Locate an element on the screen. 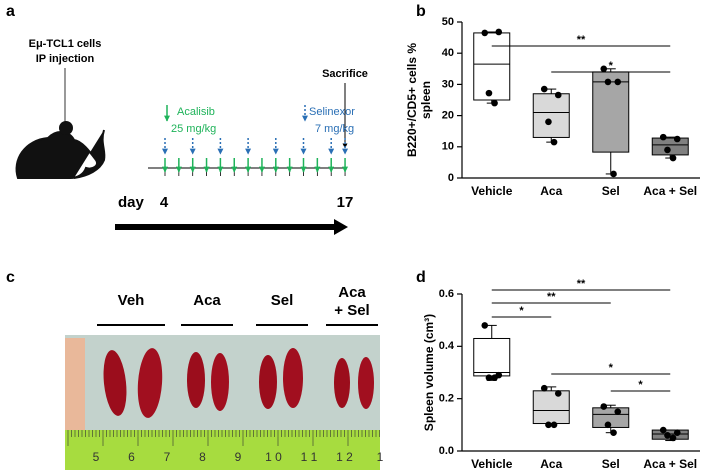 Image resolution: width=708 pixels, height=470 pixels. start-day: 4 is located at coordinates (164, 202).